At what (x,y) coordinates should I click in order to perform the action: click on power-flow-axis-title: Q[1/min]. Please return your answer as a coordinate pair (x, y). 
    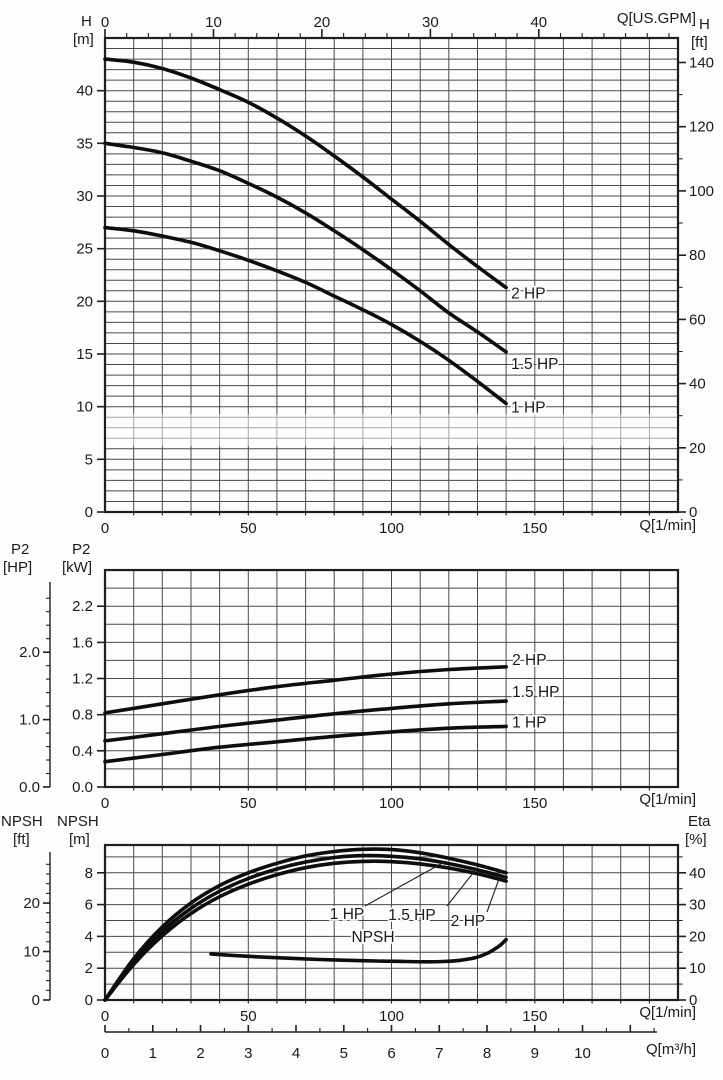
    Looking at the image, I should click on (667, 799).